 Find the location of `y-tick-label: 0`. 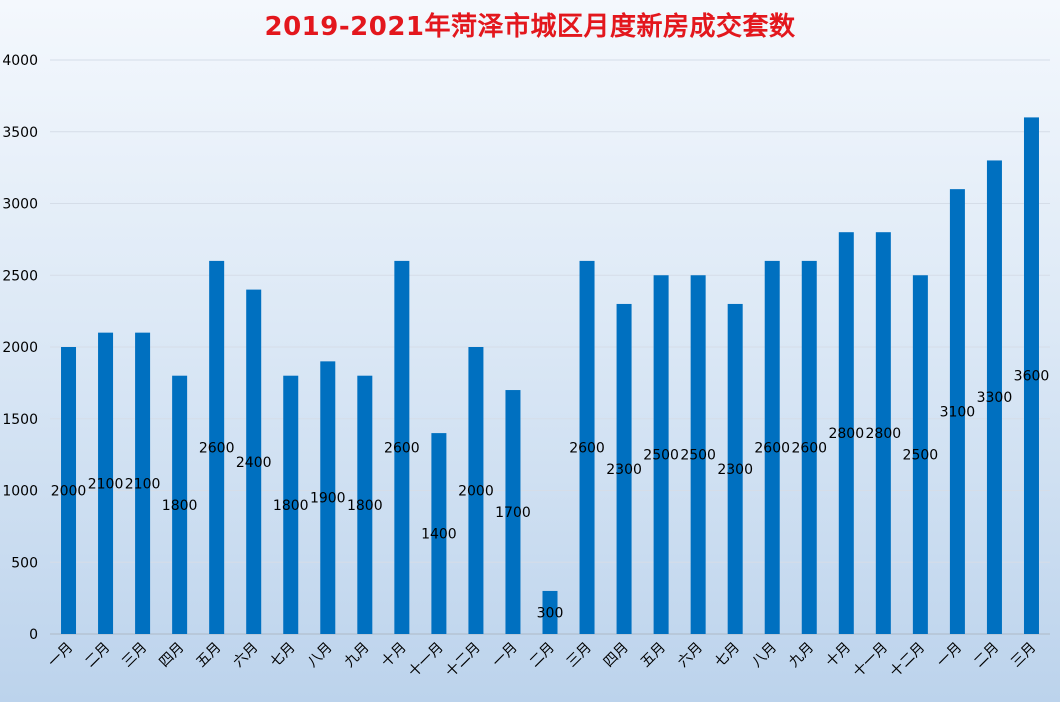

y-tick-label: 0 is located at coordinates (33, 635).